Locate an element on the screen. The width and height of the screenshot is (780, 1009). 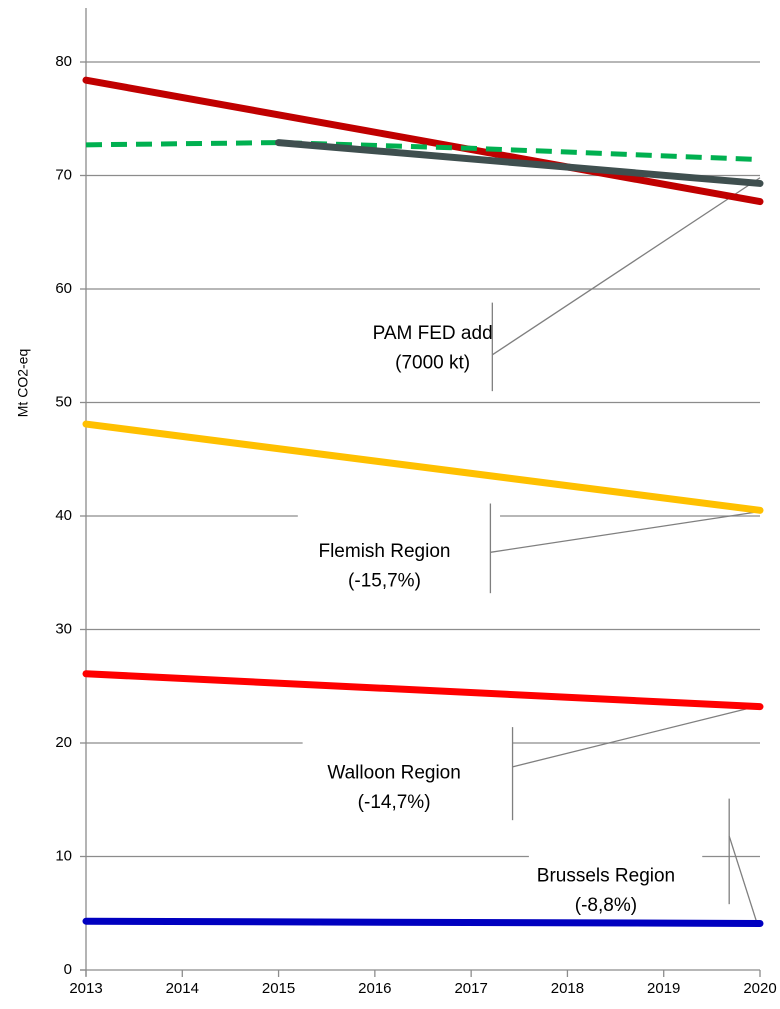
annotation-3-line-1: Walloon Region is located at coordinates (393, 772).